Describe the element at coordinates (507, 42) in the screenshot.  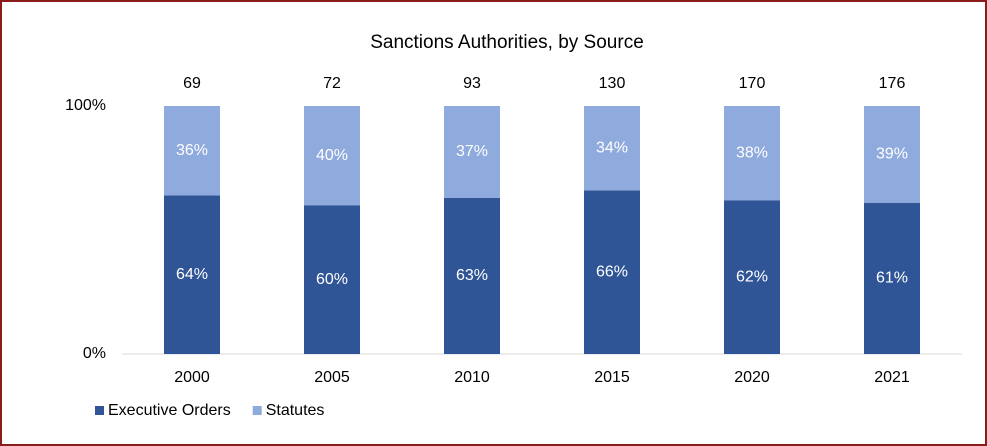
I see `chart-title: Sanctions Authorities, by Source` at that location.